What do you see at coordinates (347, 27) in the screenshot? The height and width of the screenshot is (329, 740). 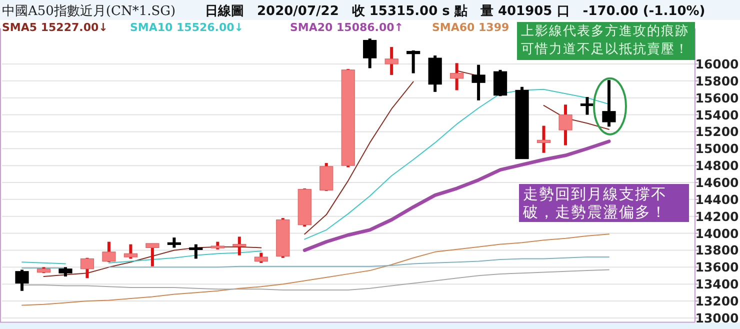 I see `text: SMA20 15086.00↑` at bounding box center [347, 27].